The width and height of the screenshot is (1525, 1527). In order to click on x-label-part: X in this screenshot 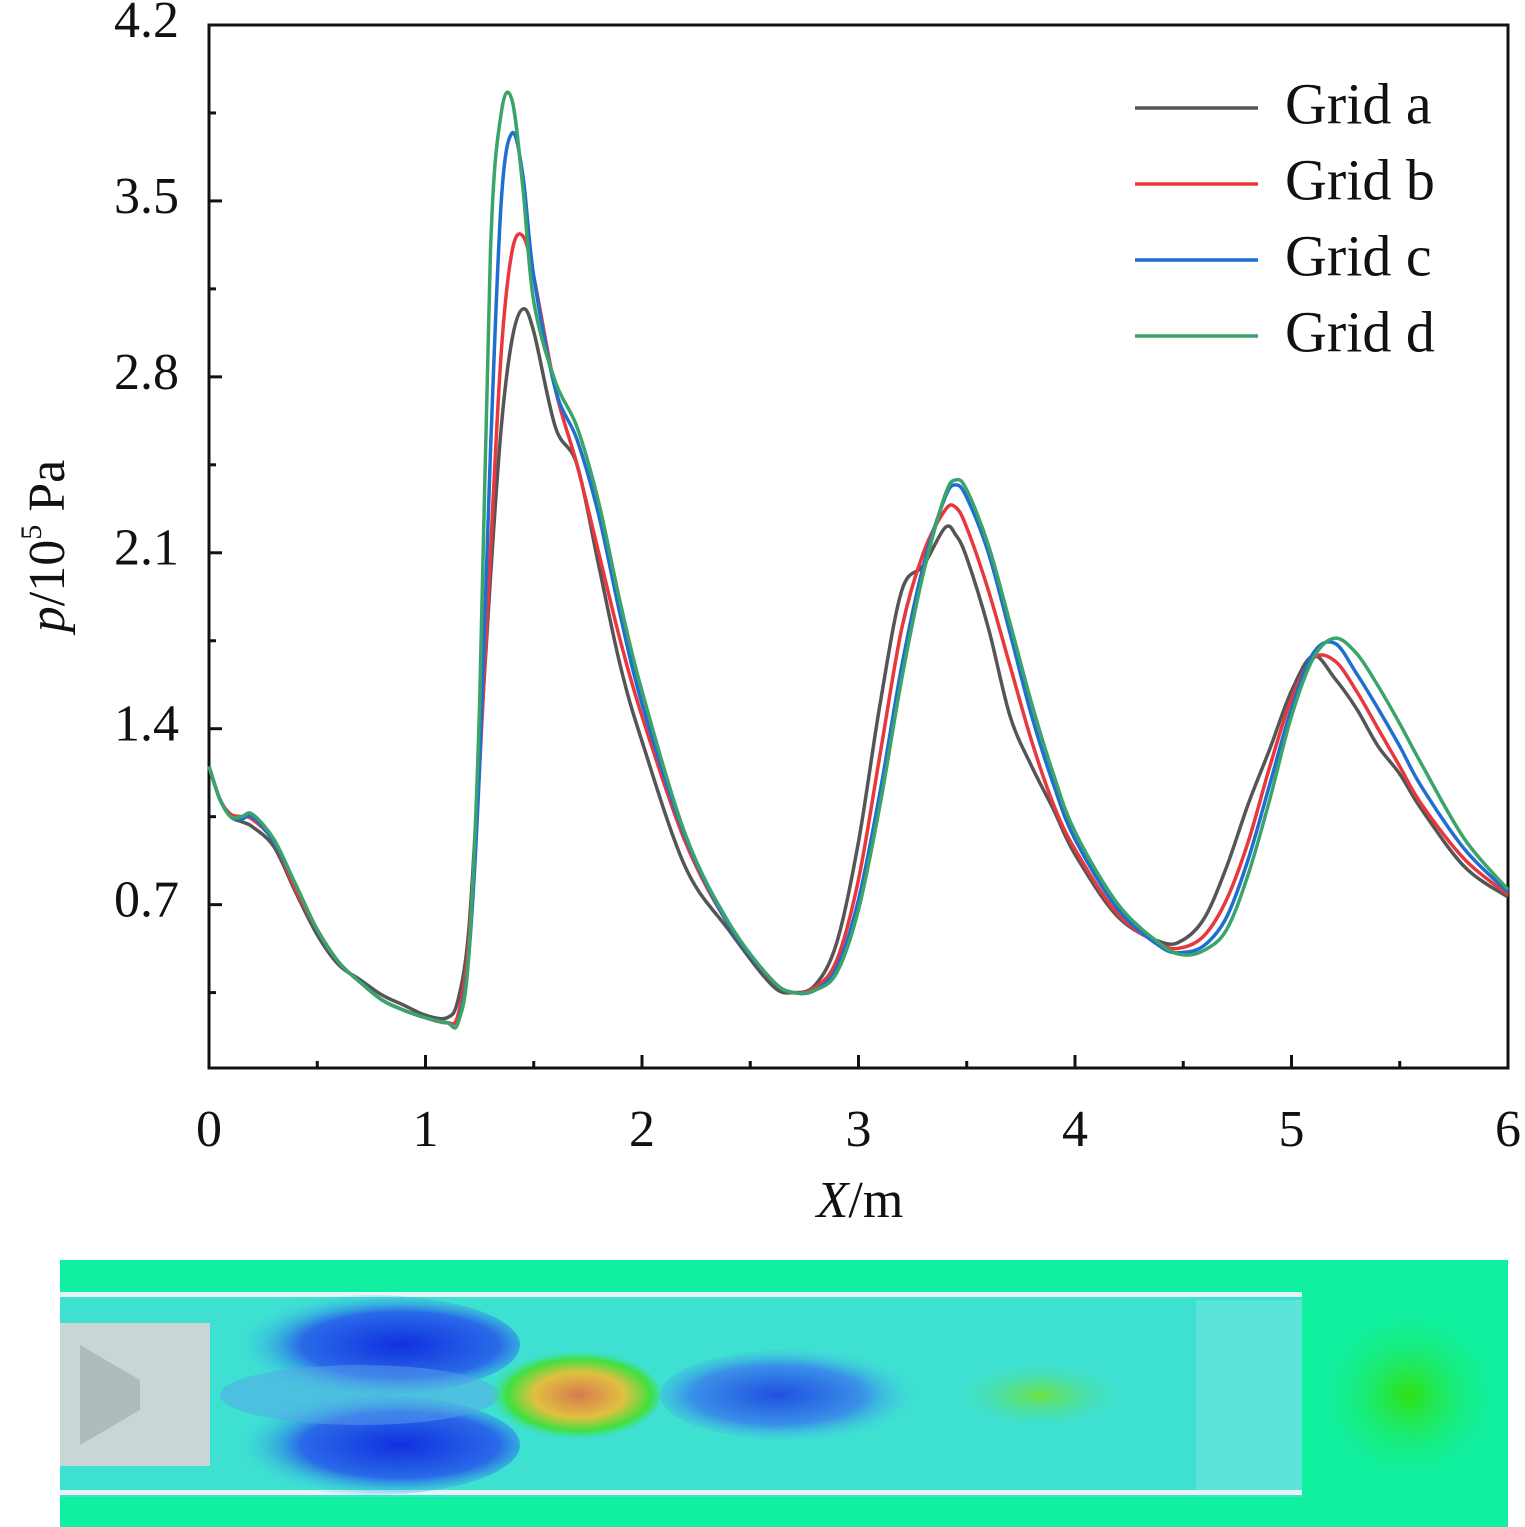, I will do `click(833, 1200)`.